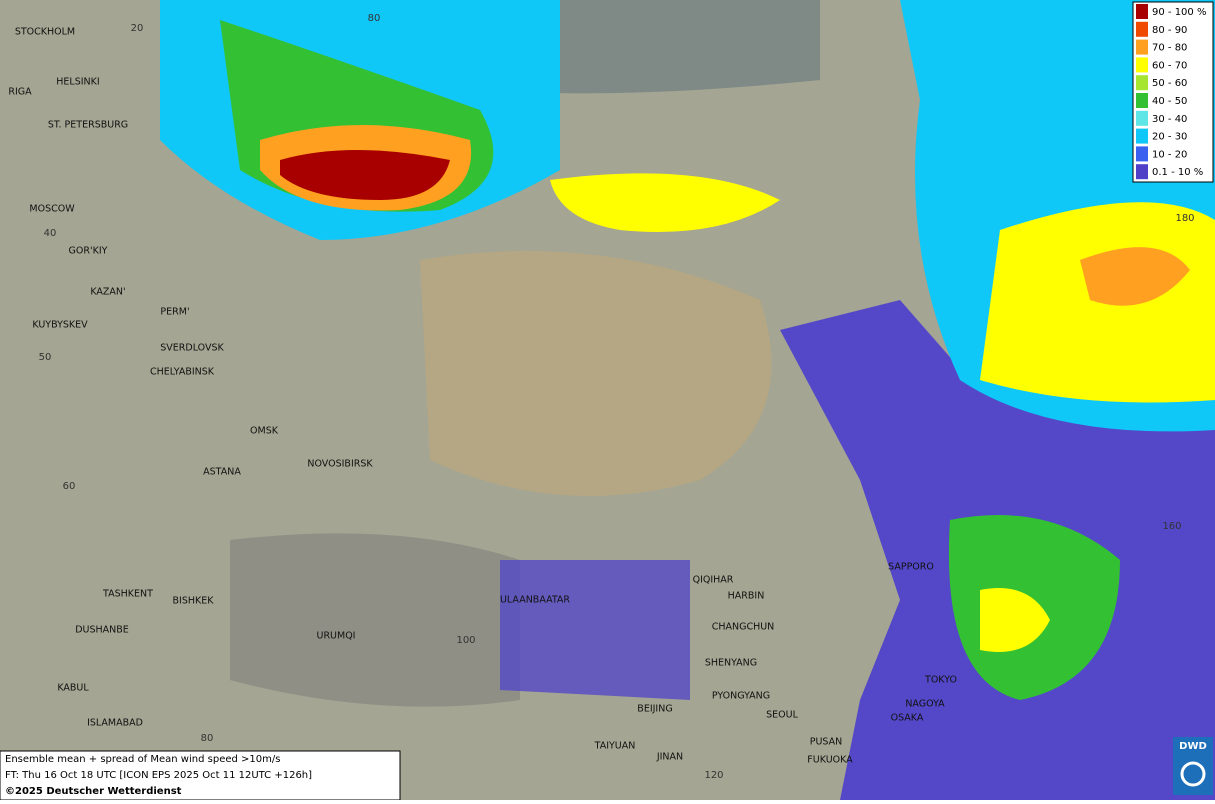 The width and height of the screenshot is (1215, 804). I want to click on city-label: OSAKA, so click(907, 718).